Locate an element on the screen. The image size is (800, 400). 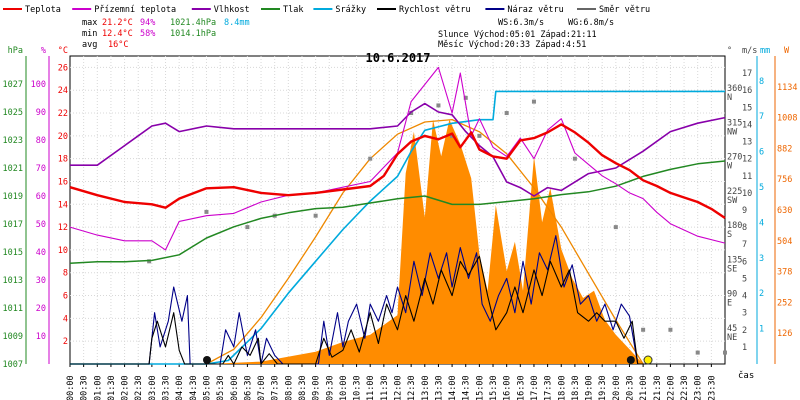
ms-tick-label: 14 is located at coordinates (747, 125).